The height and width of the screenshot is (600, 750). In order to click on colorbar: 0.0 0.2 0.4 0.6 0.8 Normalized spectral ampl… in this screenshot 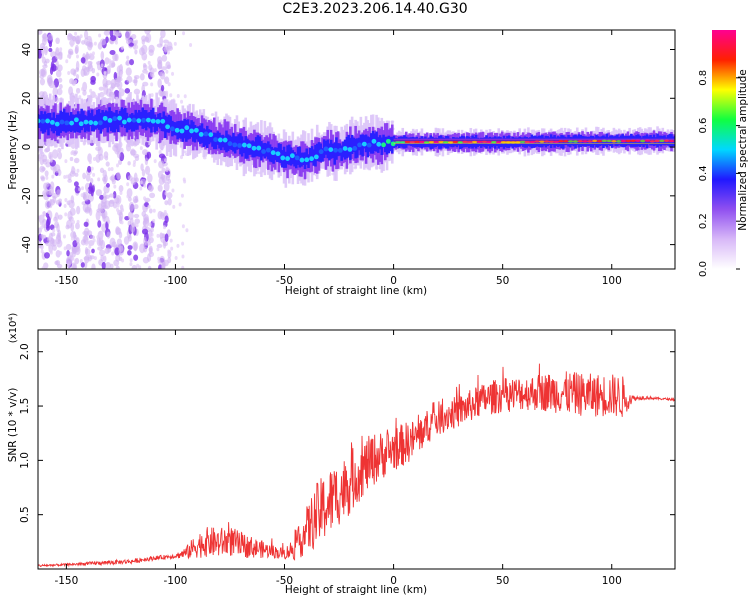, I will do `click(723, 153)`.